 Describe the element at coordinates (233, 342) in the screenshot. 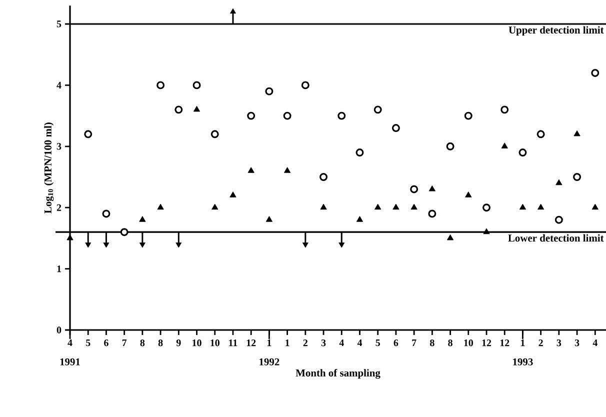

I see `x-tick-label: 11` at that location.